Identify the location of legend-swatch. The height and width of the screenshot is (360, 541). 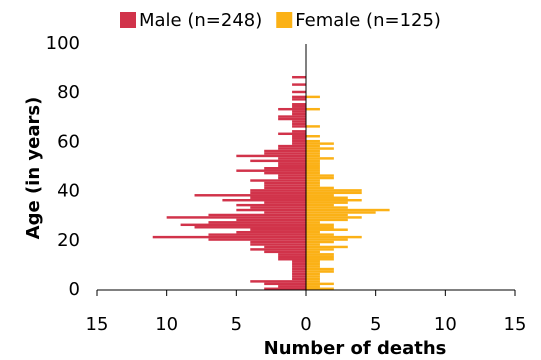
(128, 20).